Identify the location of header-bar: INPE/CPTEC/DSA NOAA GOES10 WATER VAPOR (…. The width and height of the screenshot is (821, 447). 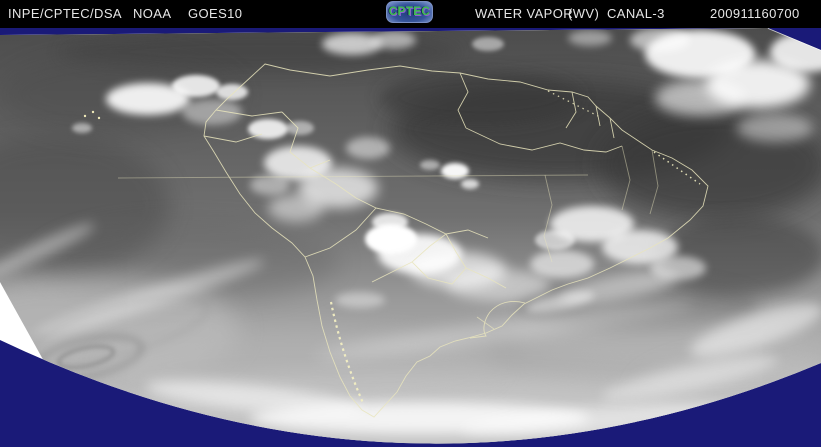
(410, 14).